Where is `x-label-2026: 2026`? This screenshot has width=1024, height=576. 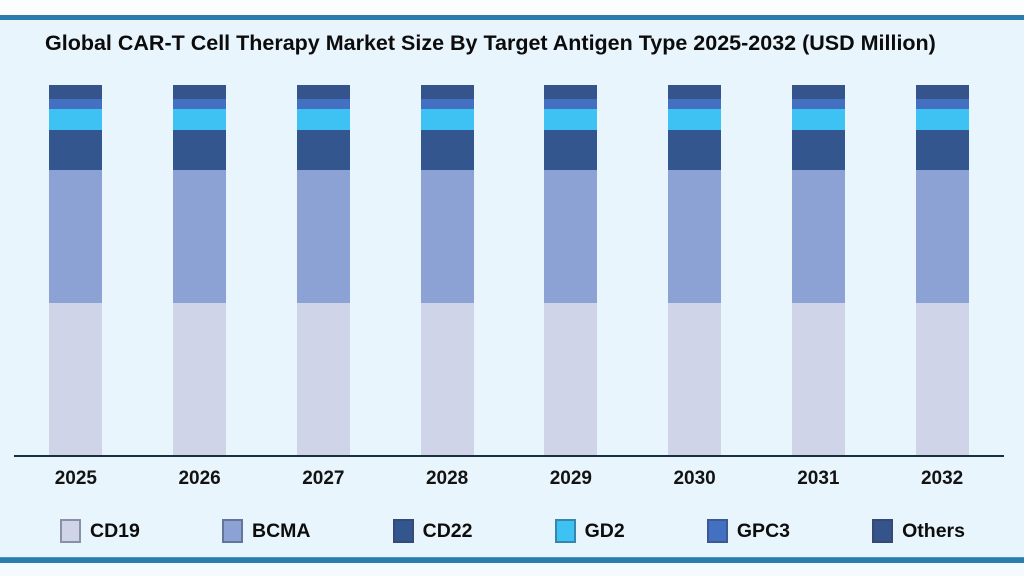 x-label-2026: 2026 is located at coordinates (199, 478).